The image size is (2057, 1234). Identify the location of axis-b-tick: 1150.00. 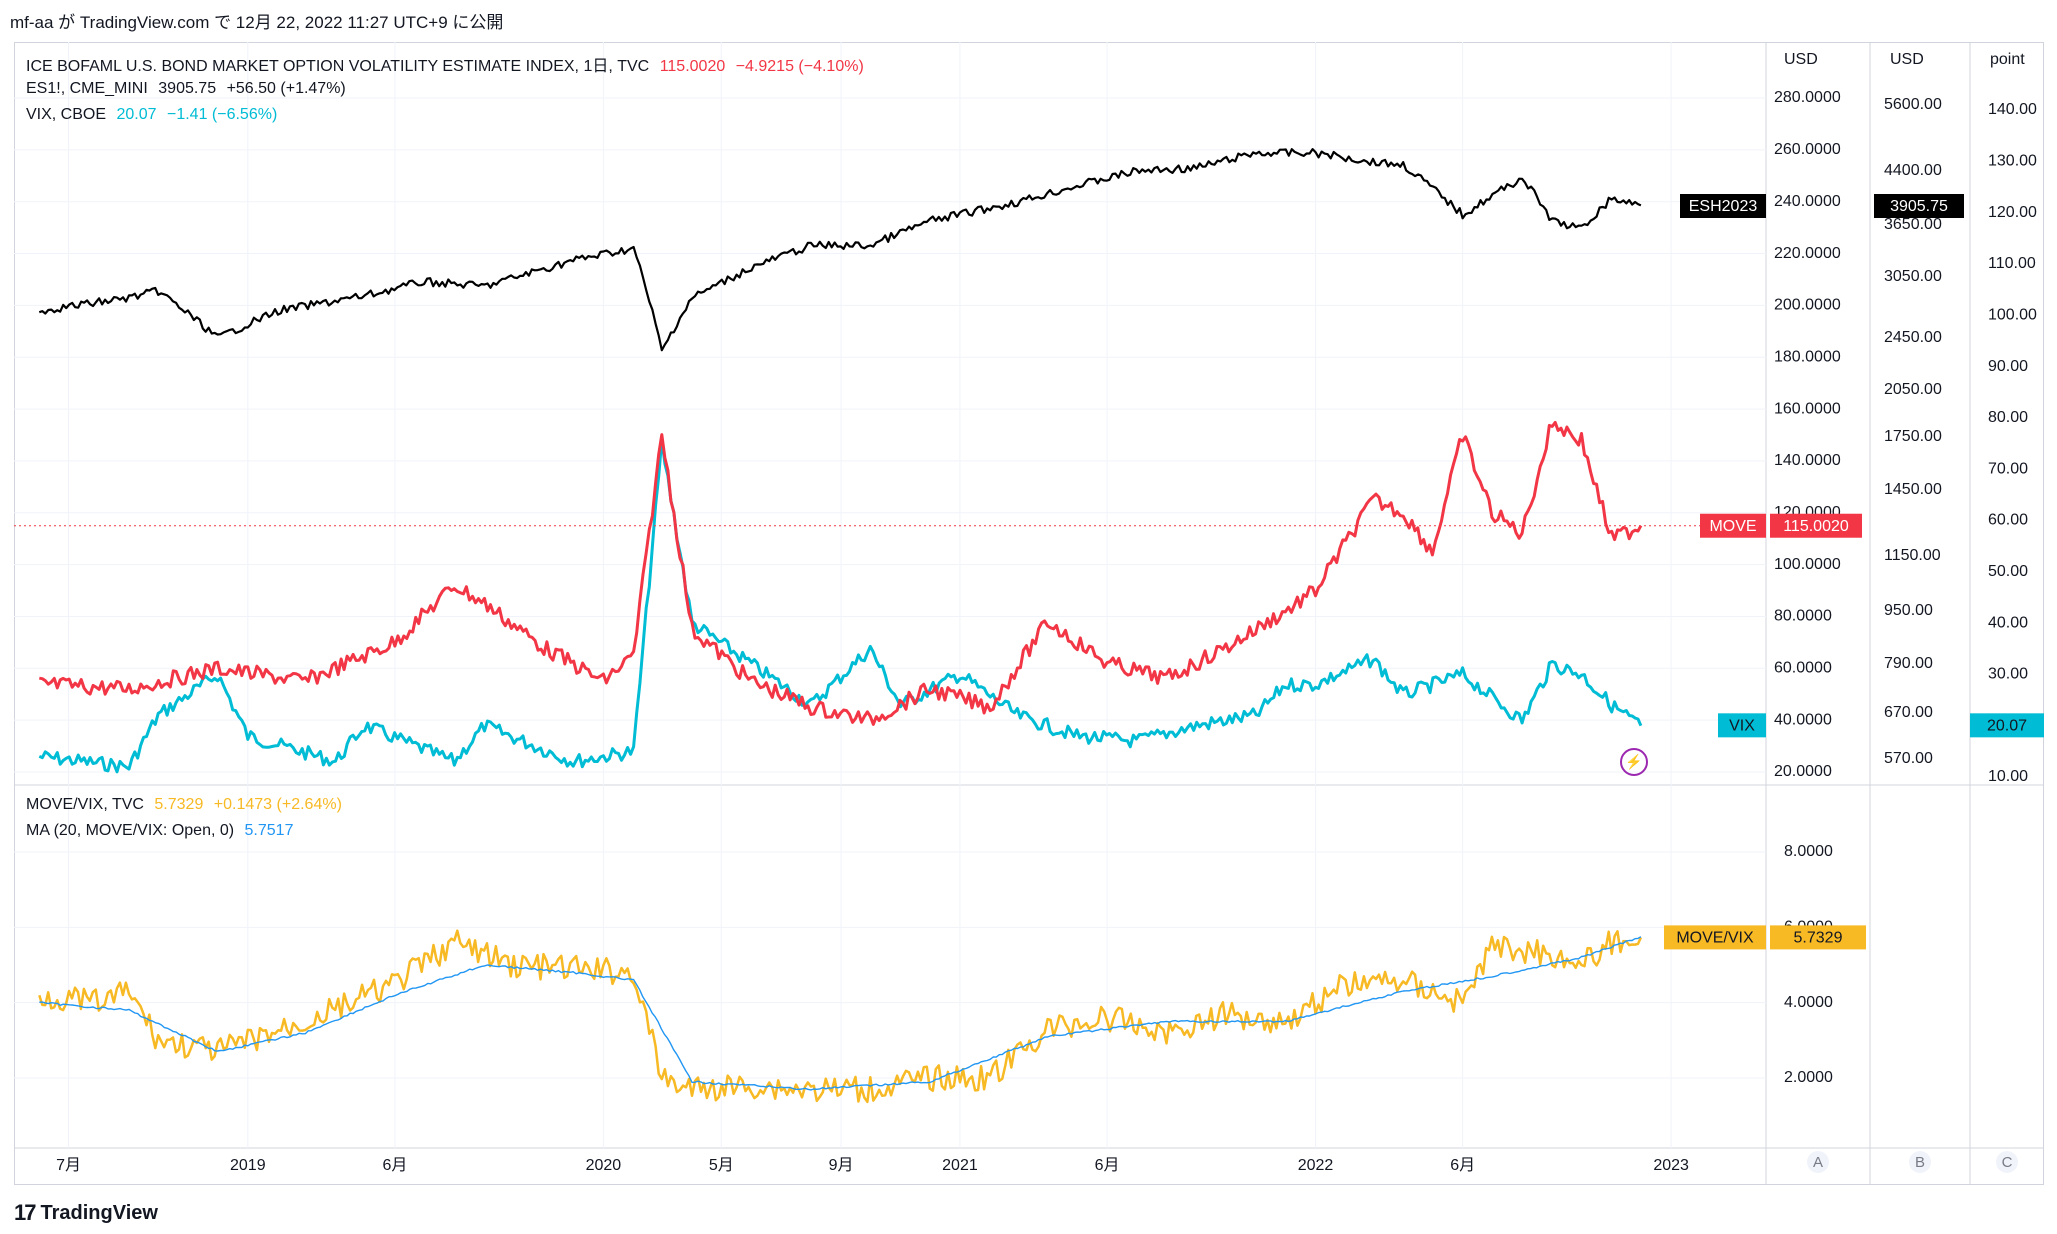
(1912, 555).